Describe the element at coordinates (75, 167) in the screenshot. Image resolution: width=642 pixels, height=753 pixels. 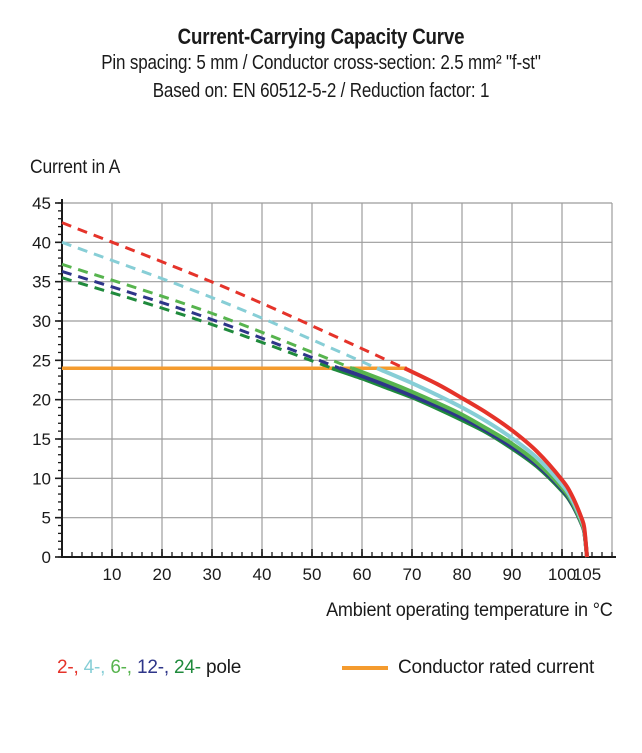
I see `y-axis-title: Current in A` at that location.